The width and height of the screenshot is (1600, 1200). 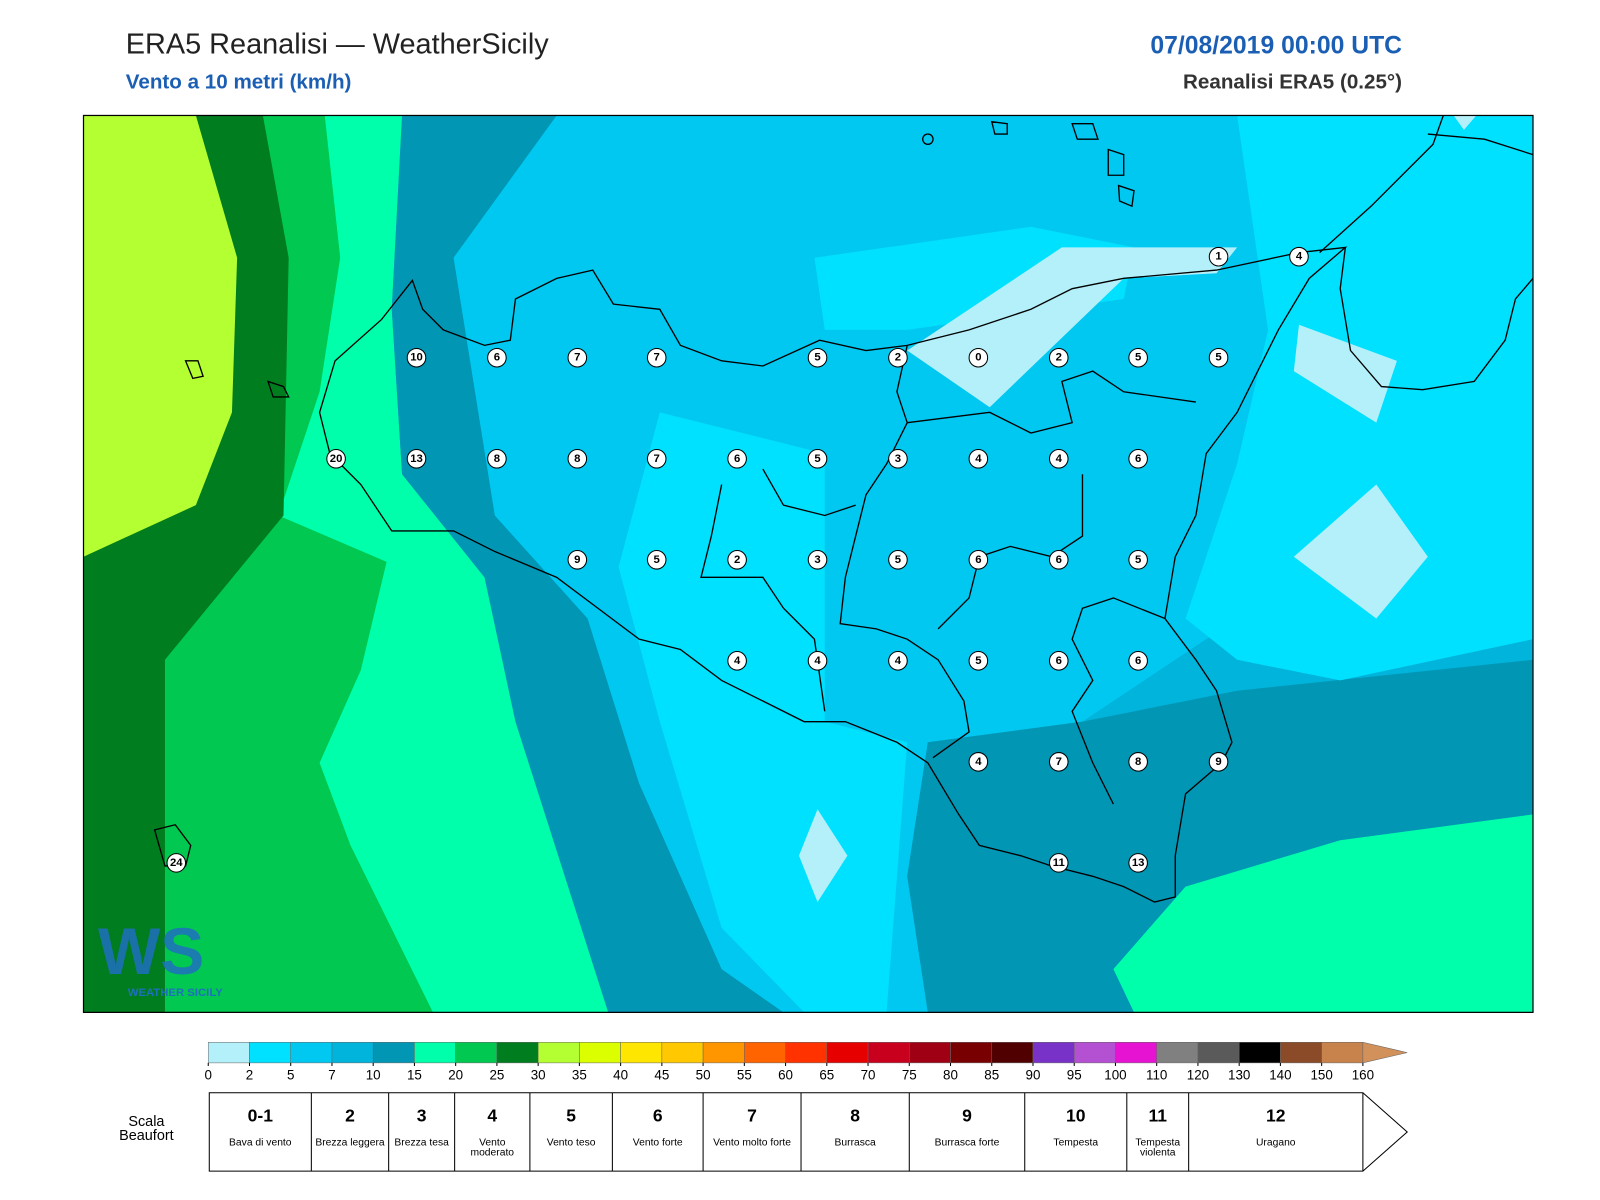 I want to click on beaufort-name: Brezza tesa, so click(x=421, y=1143).